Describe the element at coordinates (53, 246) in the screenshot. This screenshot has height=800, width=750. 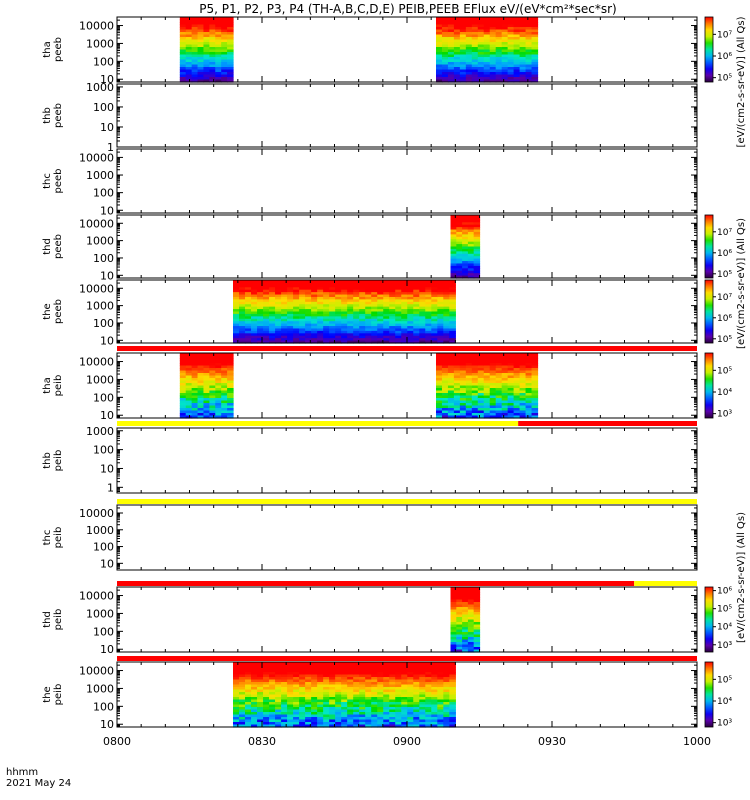
I see `y-axis-label: thdpeeb` at that location.